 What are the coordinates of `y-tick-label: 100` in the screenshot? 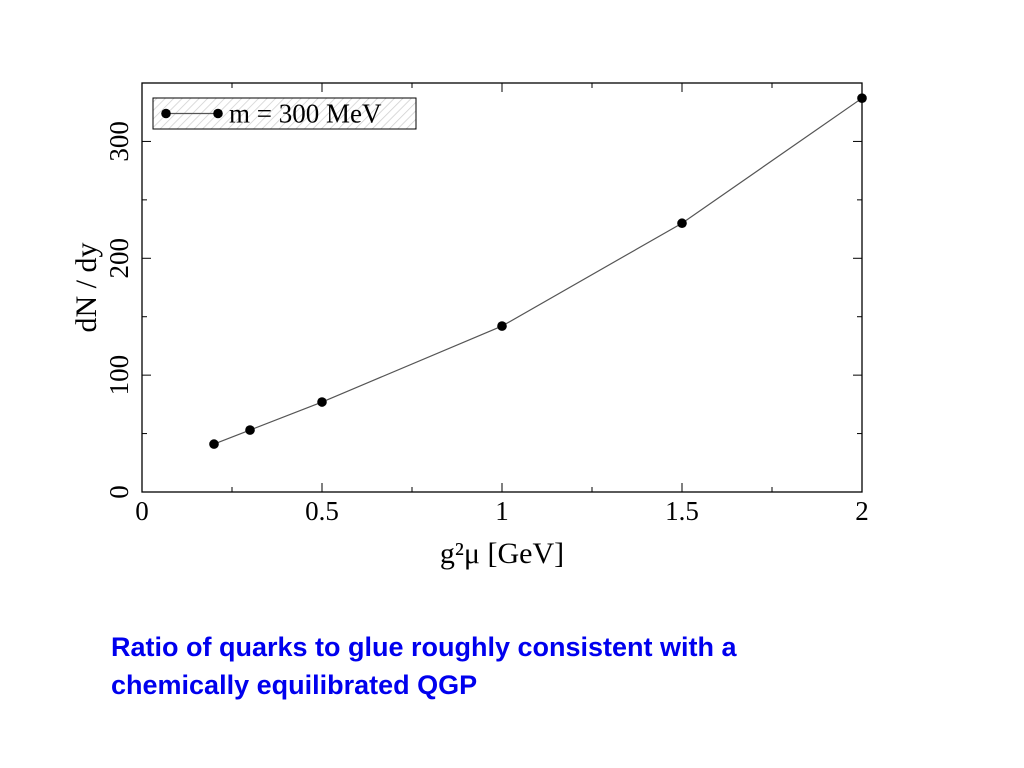 It's located at (119, 375).